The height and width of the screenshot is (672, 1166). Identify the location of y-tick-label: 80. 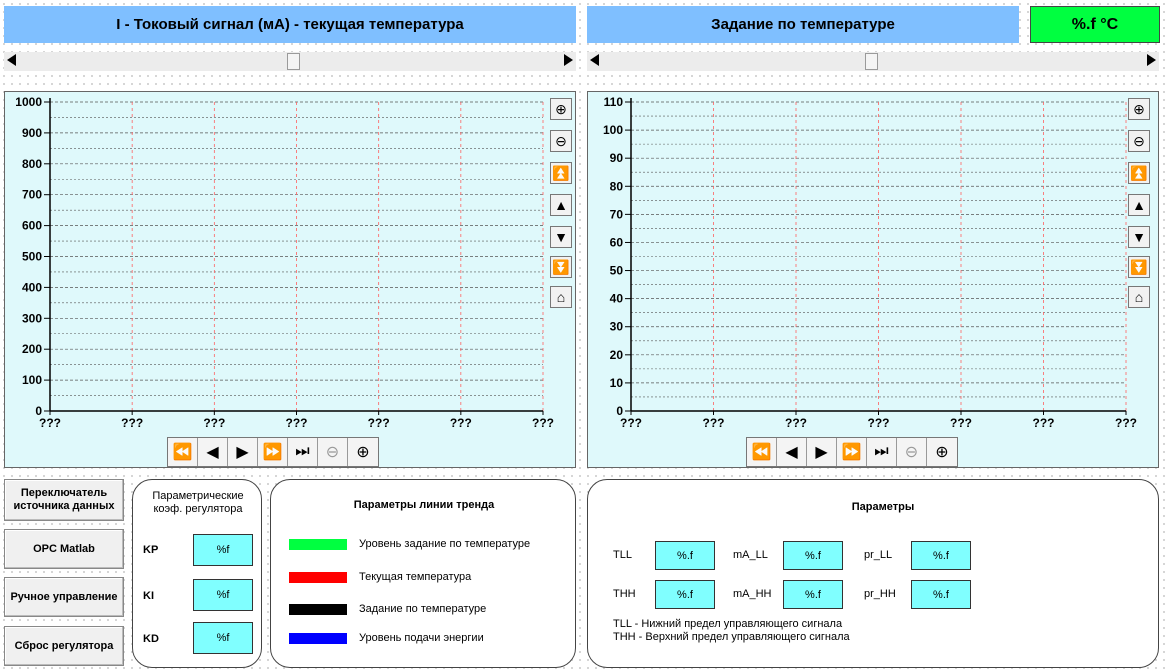
(617, 186).